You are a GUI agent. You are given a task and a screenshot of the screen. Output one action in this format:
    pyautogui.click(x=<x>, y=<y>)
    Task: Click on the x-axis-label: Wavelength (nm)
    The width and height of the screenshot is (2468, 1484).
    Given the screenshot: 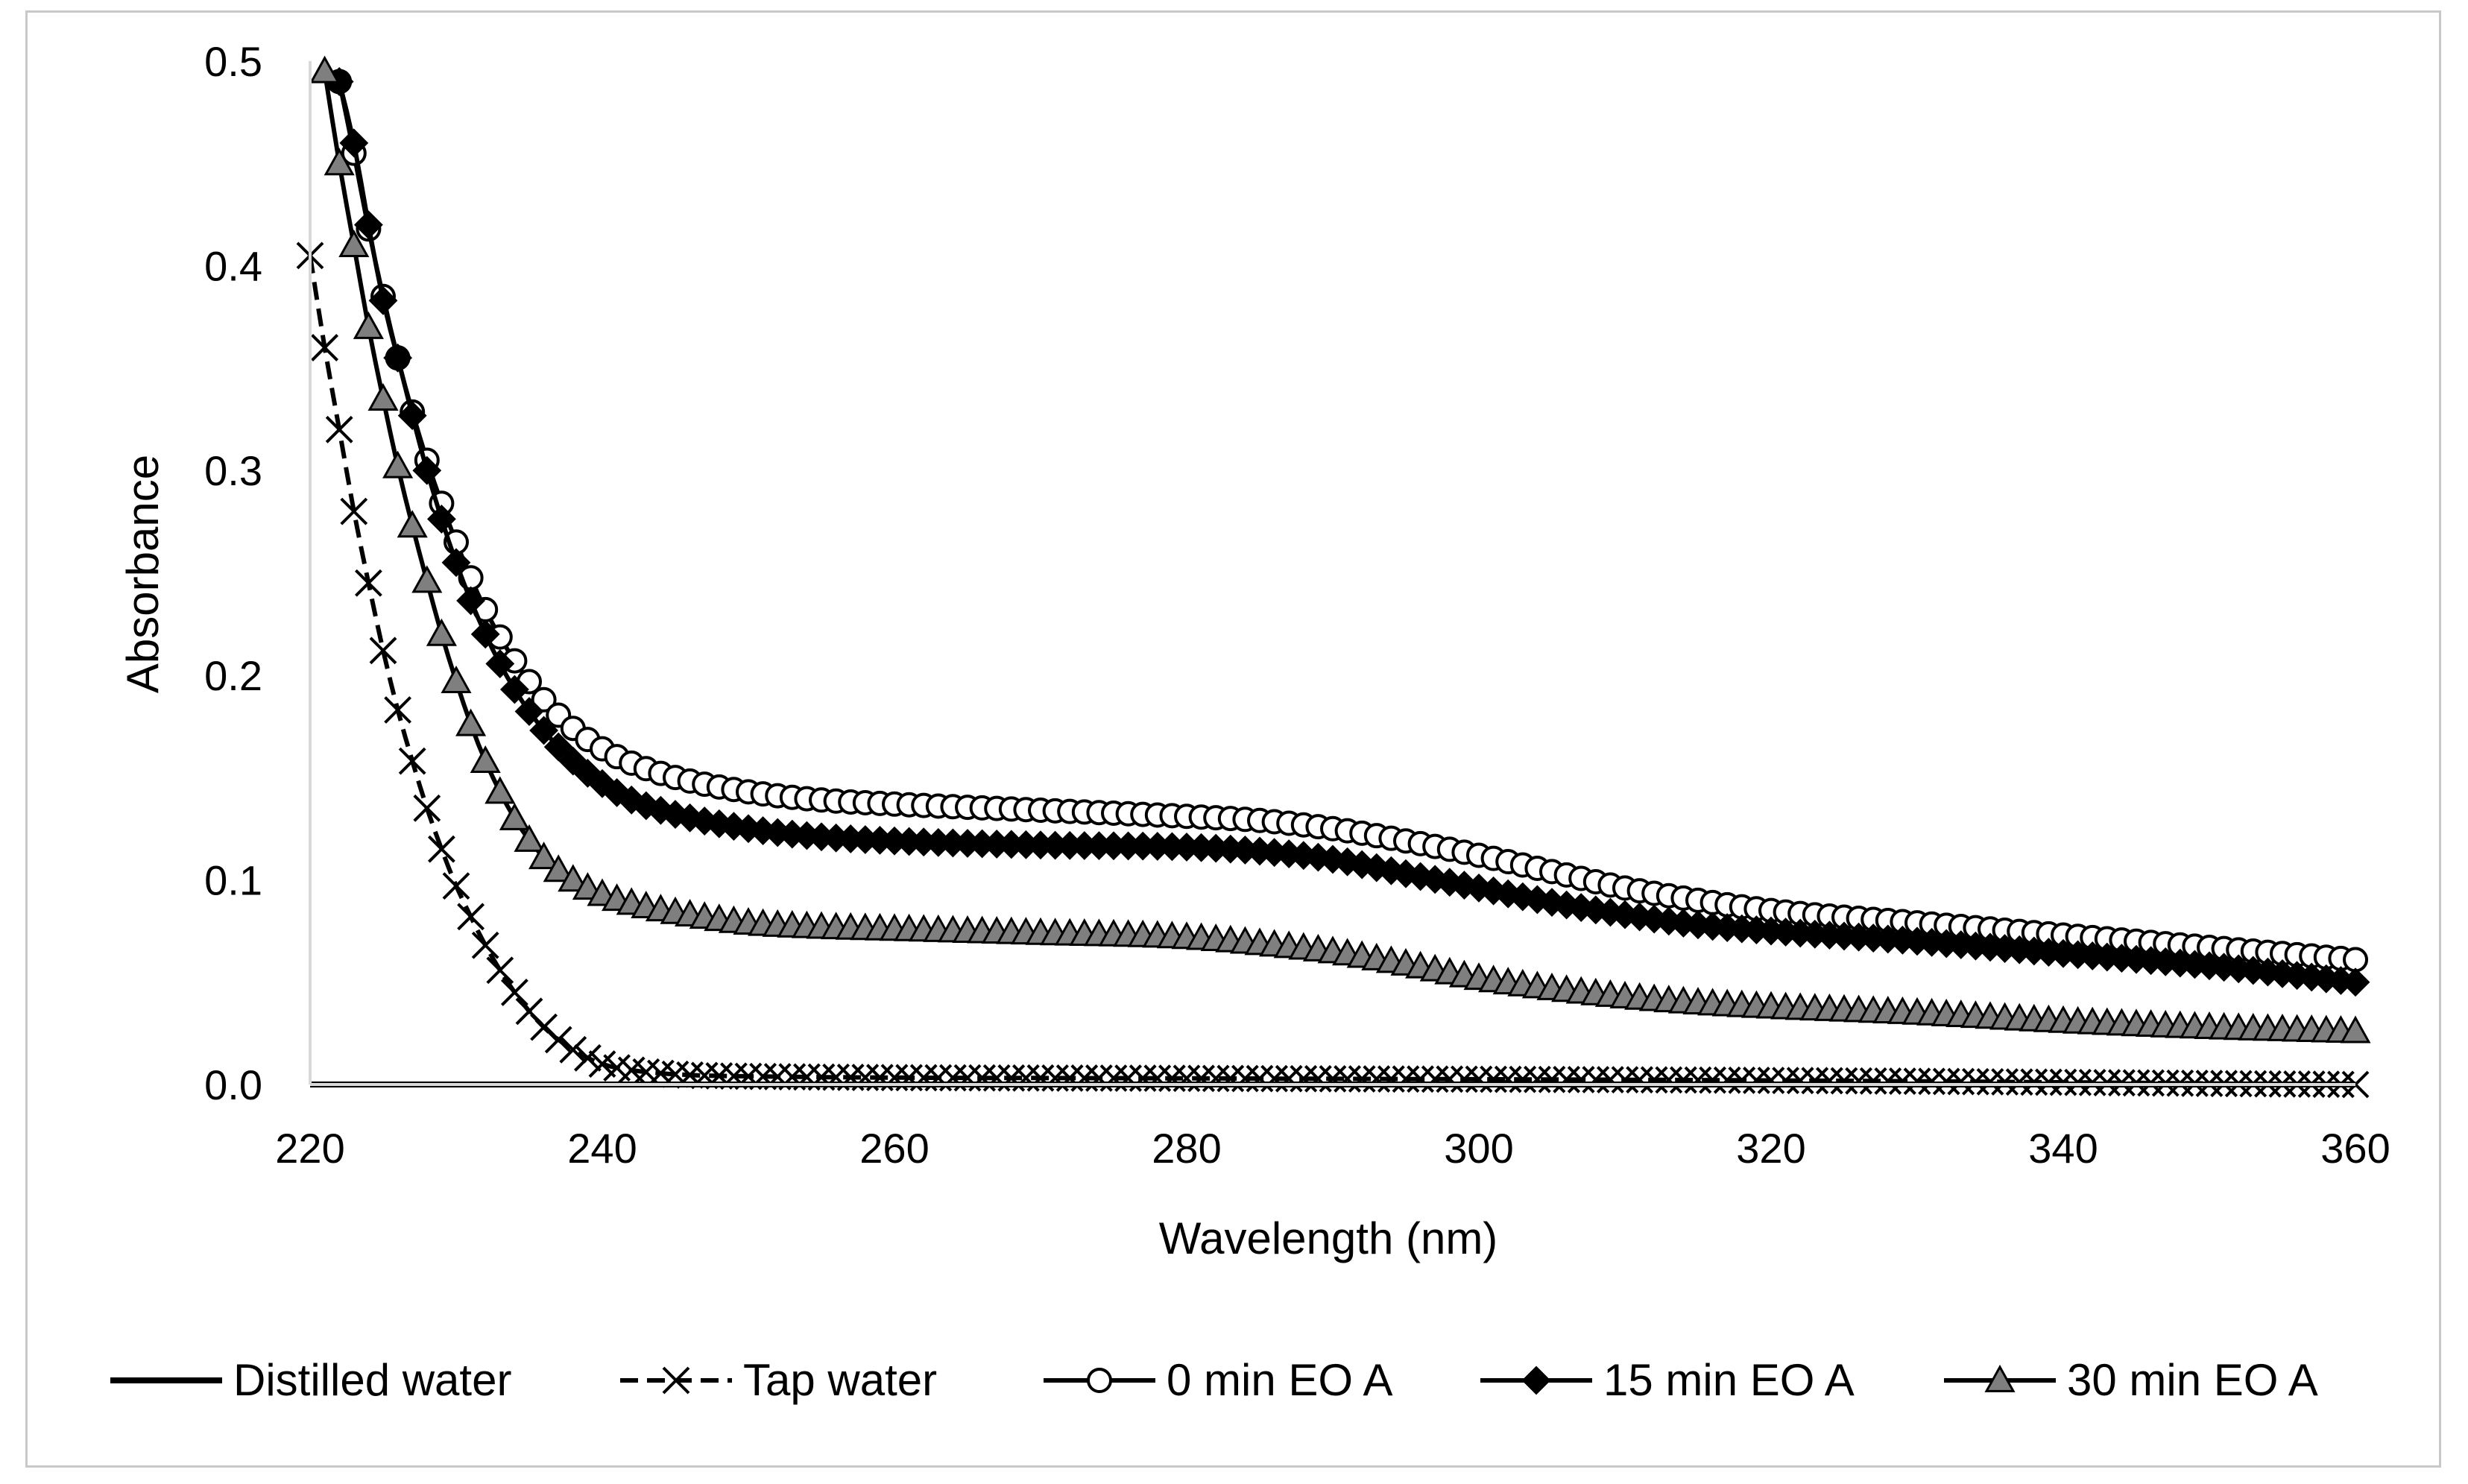 What is the action you would take?
    pyautogui.click(x=1328, y=1238)
    